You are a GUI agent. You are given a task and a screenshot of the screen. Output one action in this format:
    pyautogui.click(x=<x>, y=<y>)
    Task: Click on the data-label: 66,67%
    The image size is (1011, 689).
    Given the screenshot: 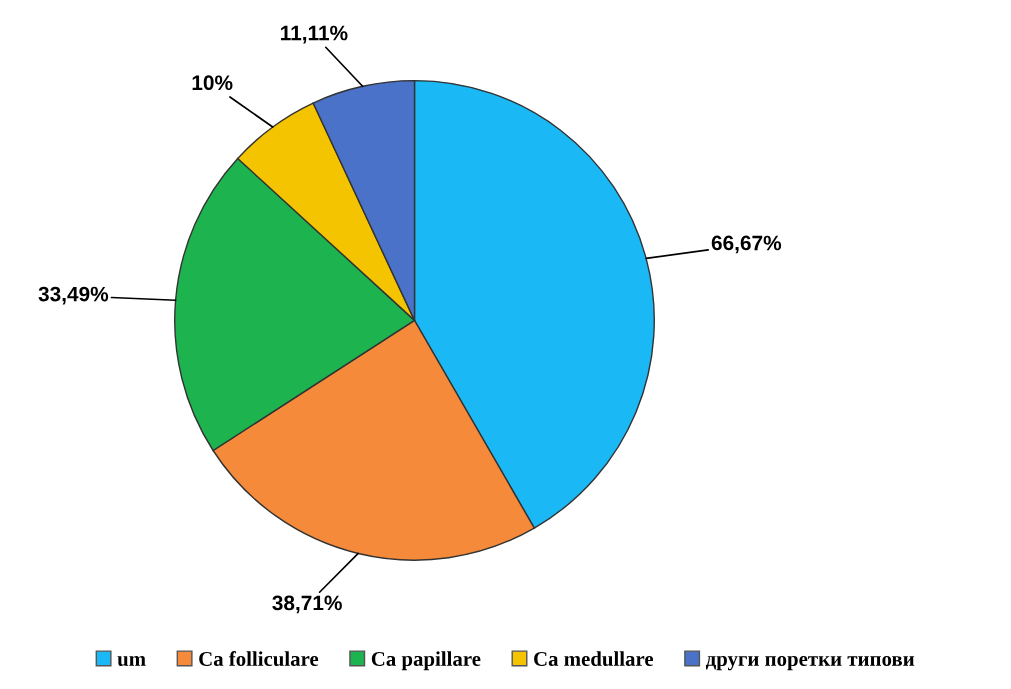 What is the action you would take?
    pyautogui.click(x=746, y=244)
    